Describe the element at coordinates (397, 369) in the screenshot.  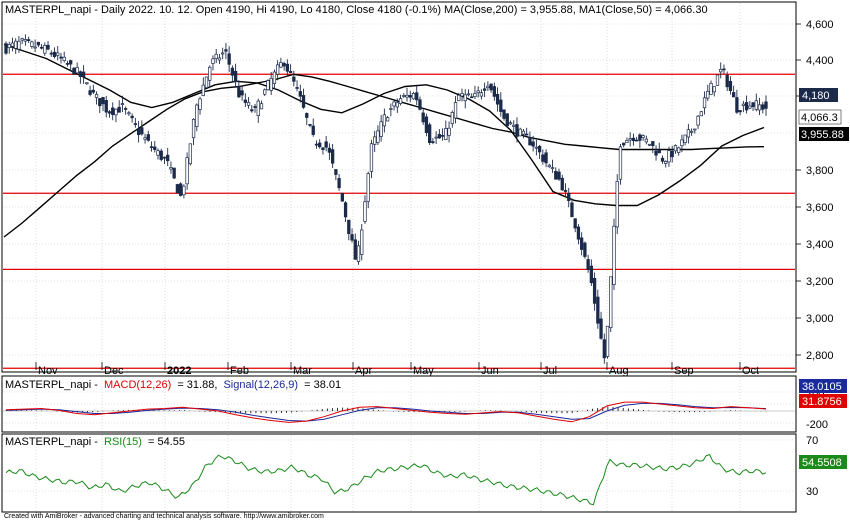
I see `x-axis-ticks: Nov Dec 2022 Feb Mar Apr May Jun Jul Aug Sep Oct` at that location.